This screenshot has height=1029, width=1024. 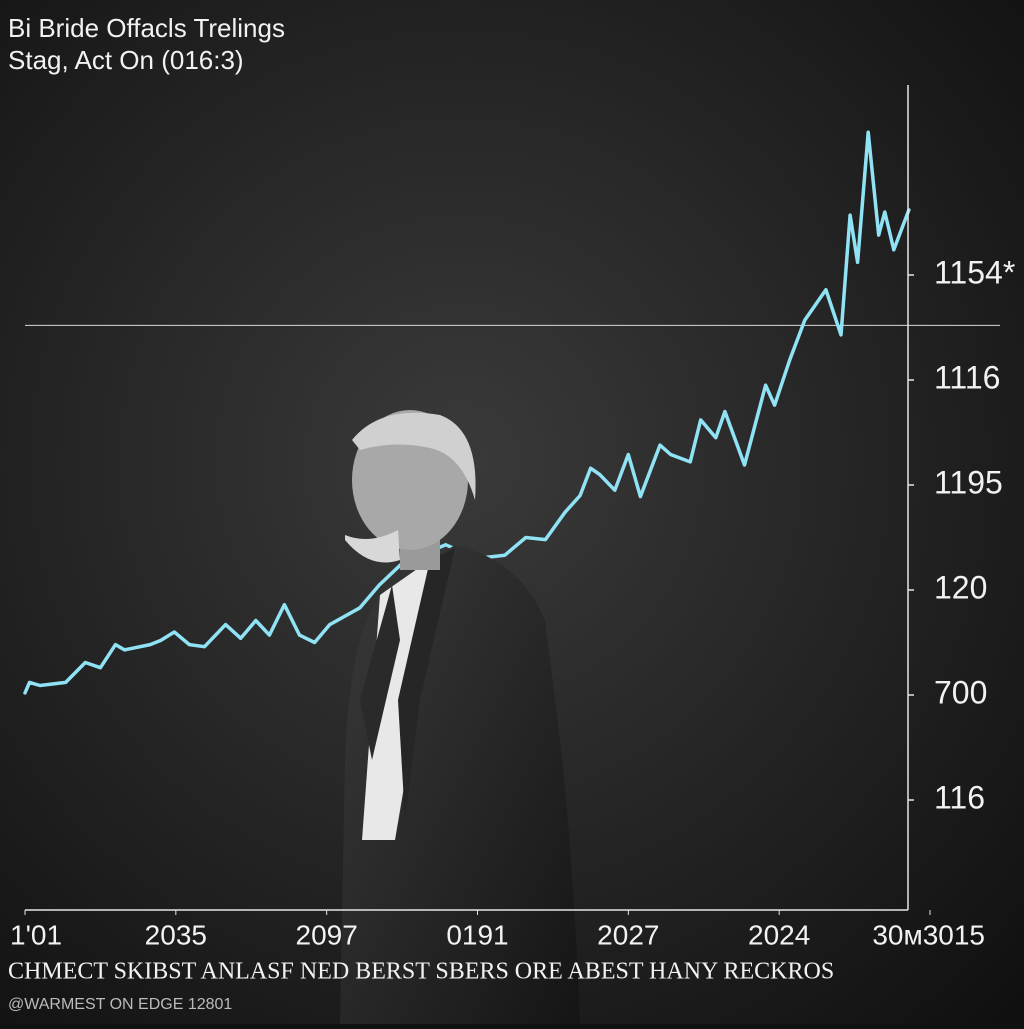 What do you see at coordinates (928, 934) in the screenshot?
I see `x-tick-label: 30ᴍ3015` at bounding box center [928, 934].